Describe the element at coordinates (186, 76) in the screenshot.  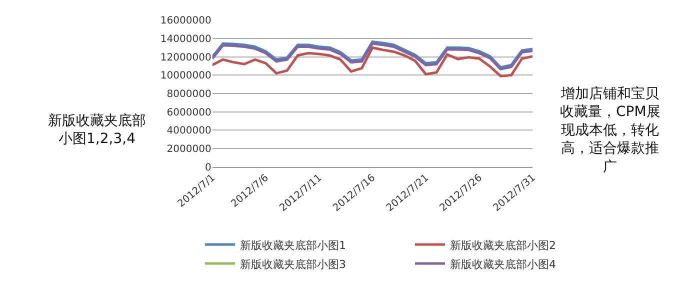
I see `y-tick-label: 10000000` at that location.